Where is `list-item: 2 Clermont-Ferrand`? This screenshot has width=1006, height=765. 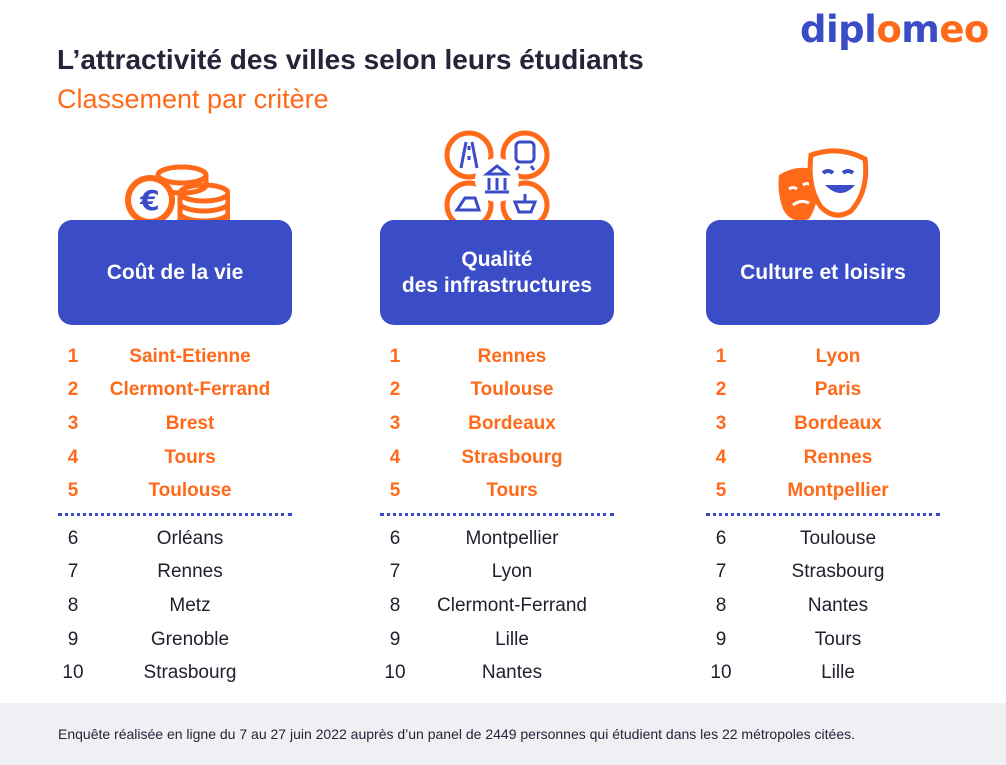 list-item: 2 Clermont-Ferrand is located at coordinates (169, 390).